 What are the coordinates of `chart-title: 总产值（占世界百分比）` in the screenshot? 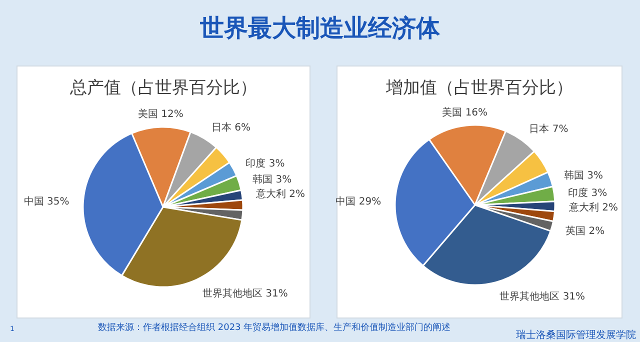 It's located at (163, 88).